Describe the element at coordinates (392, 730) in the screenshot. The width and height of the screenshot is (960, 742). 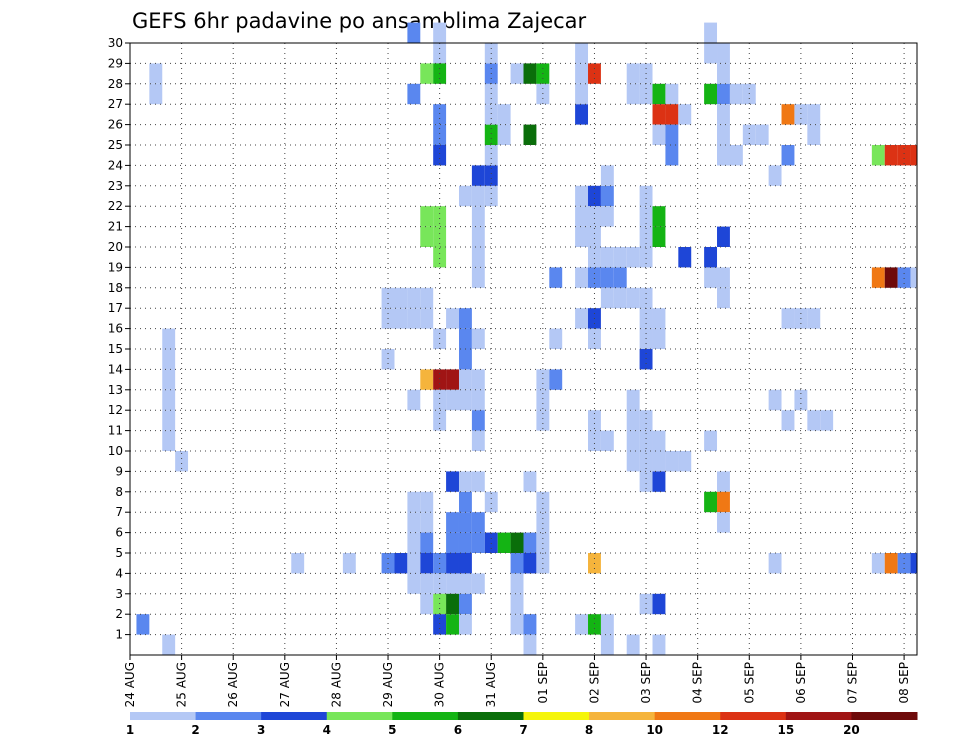
I see `legend-label: 5` at that location.